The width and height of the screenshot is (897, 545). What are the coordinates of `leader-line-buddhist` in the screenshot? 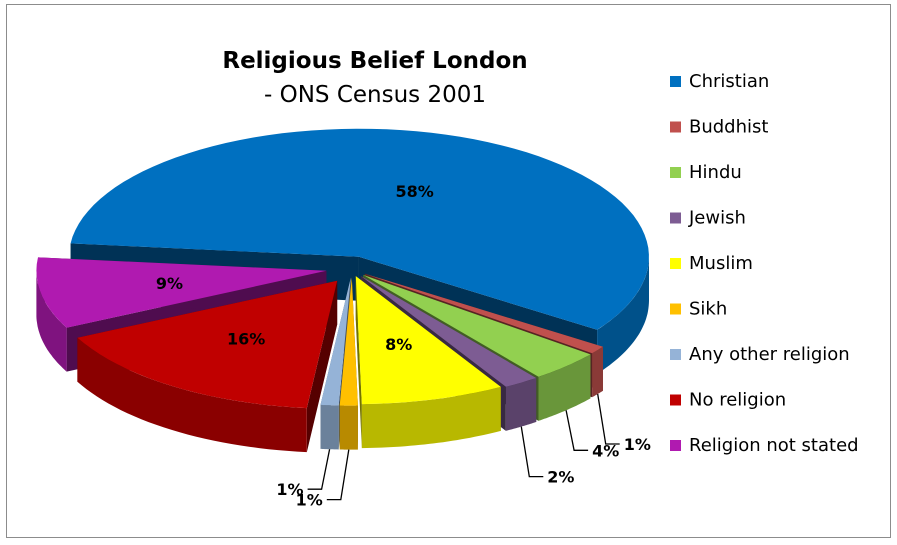 It's located at (608, 419).